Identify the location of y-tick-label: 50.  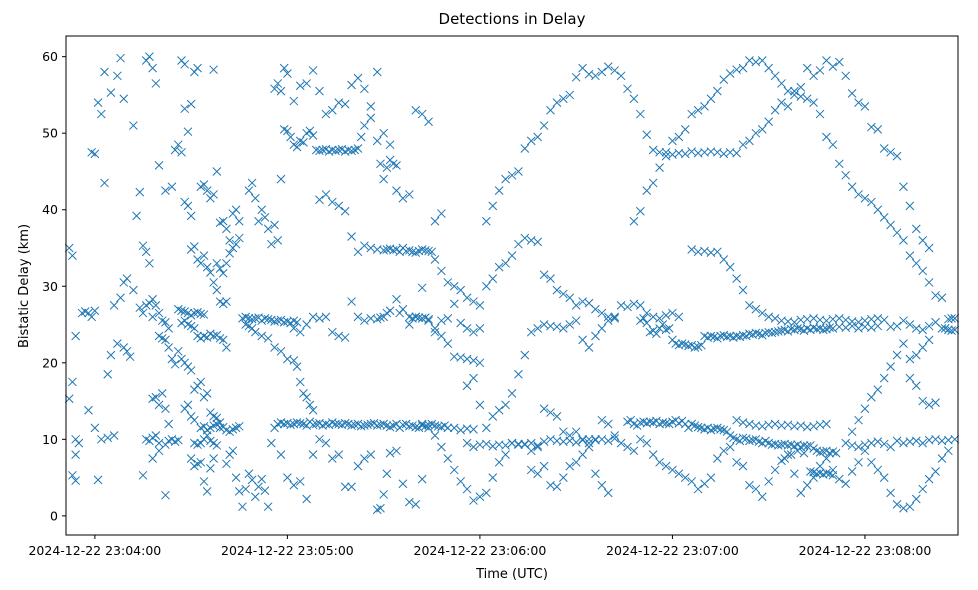
(50, 133).